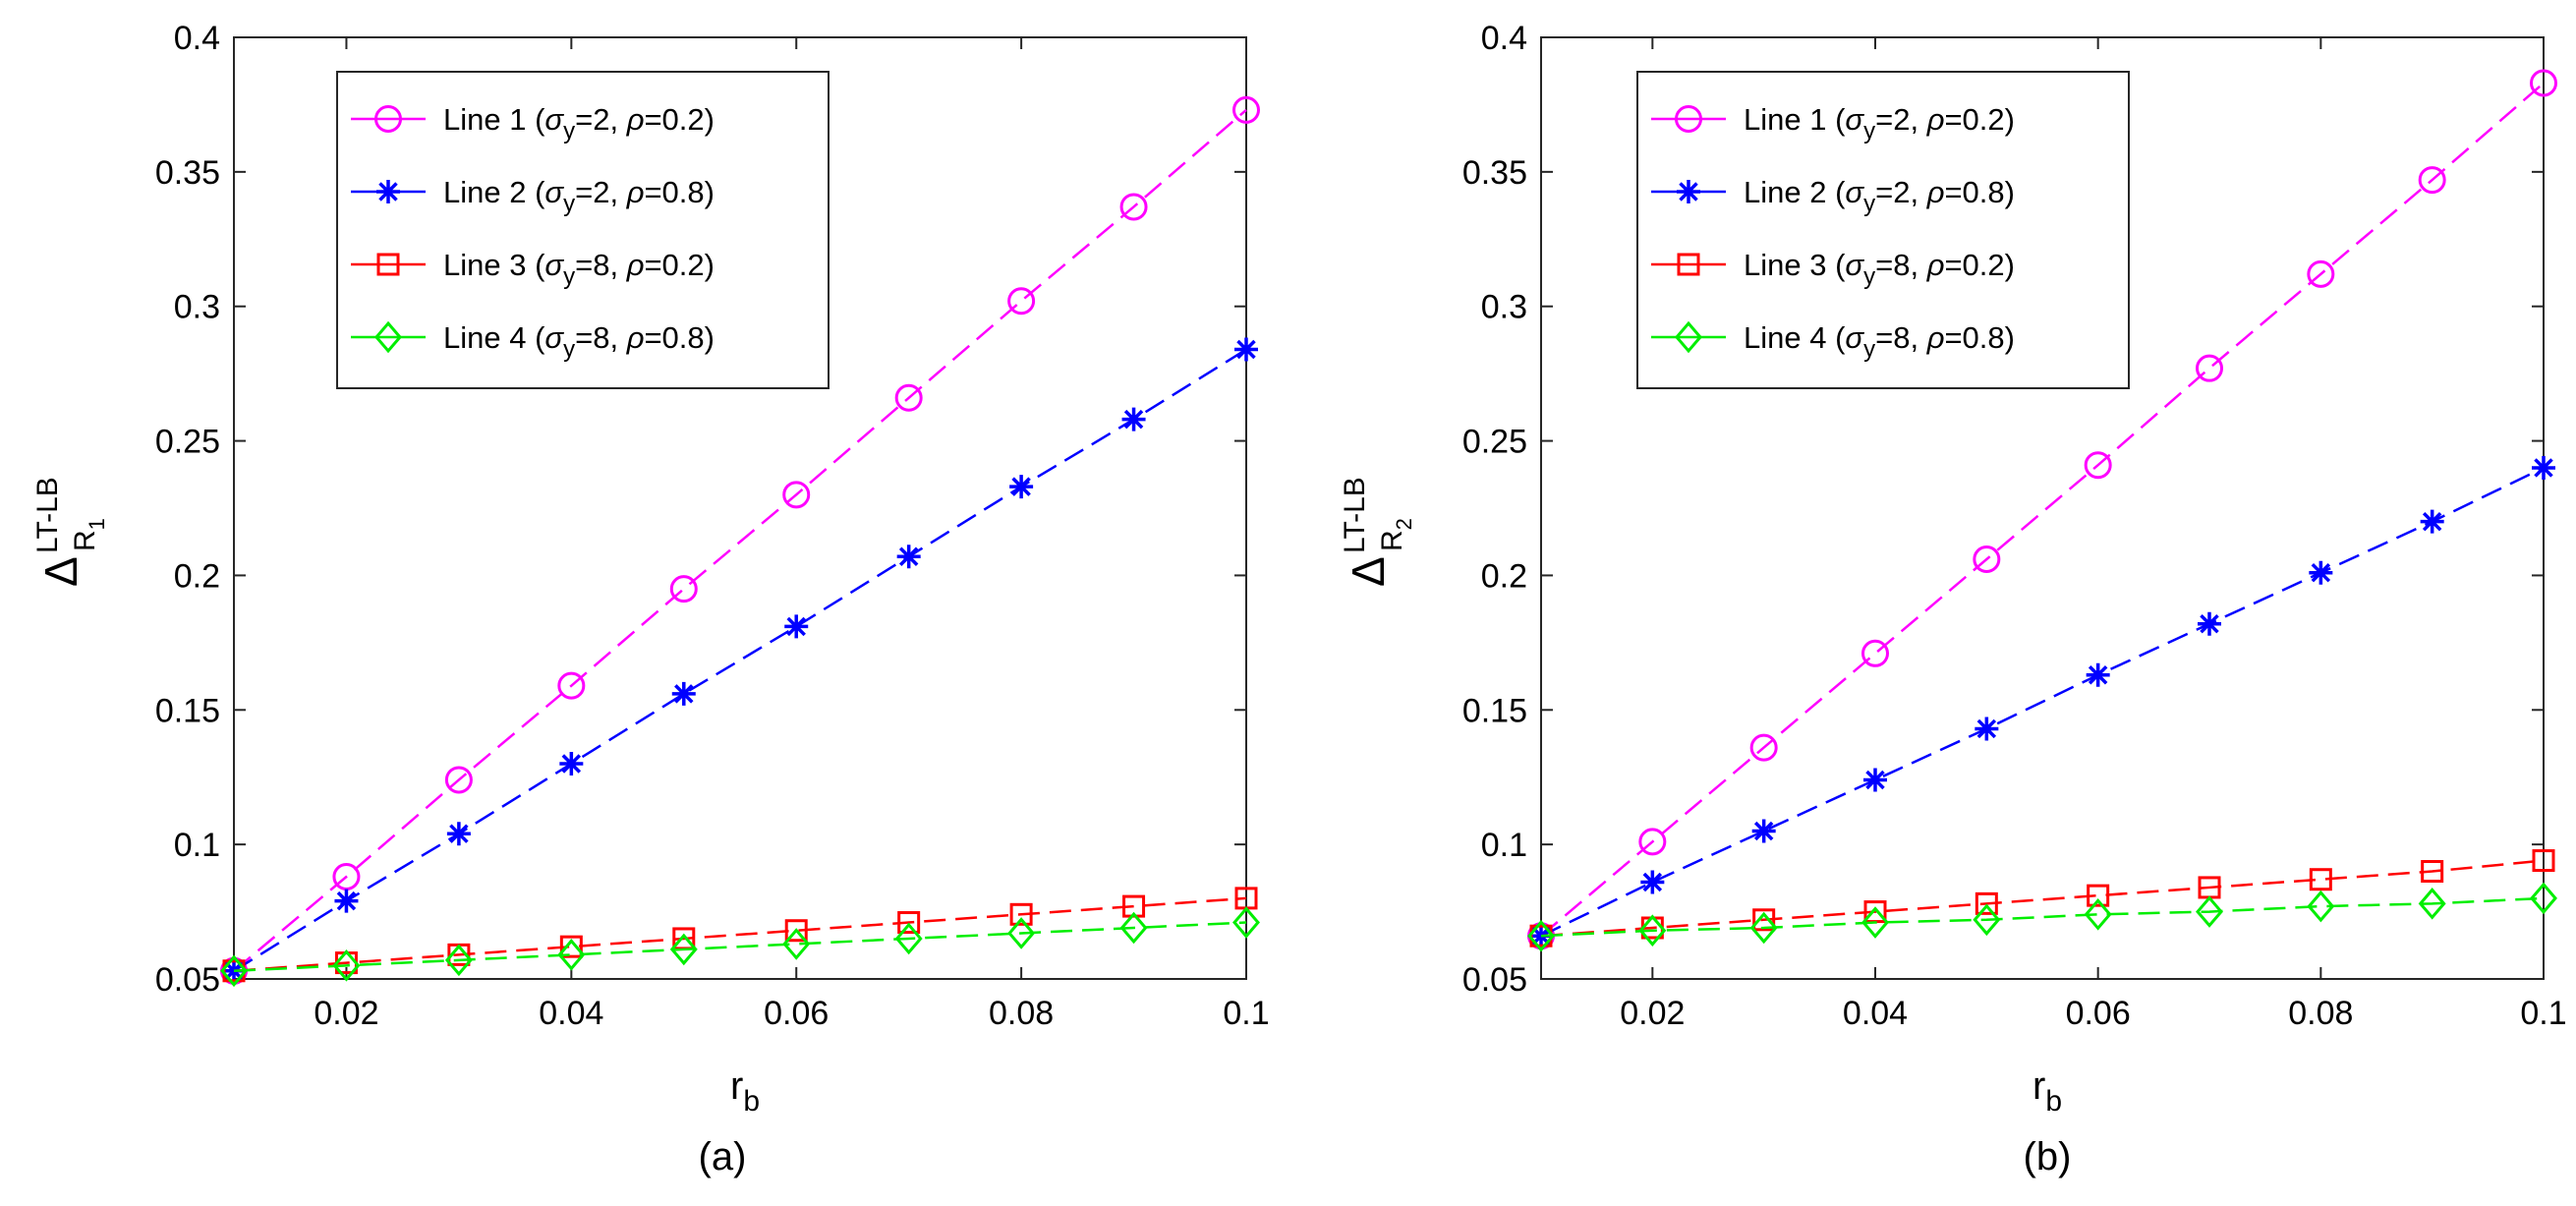  I want to click on y-axis-label-subscript: R1, so click(89, 534).